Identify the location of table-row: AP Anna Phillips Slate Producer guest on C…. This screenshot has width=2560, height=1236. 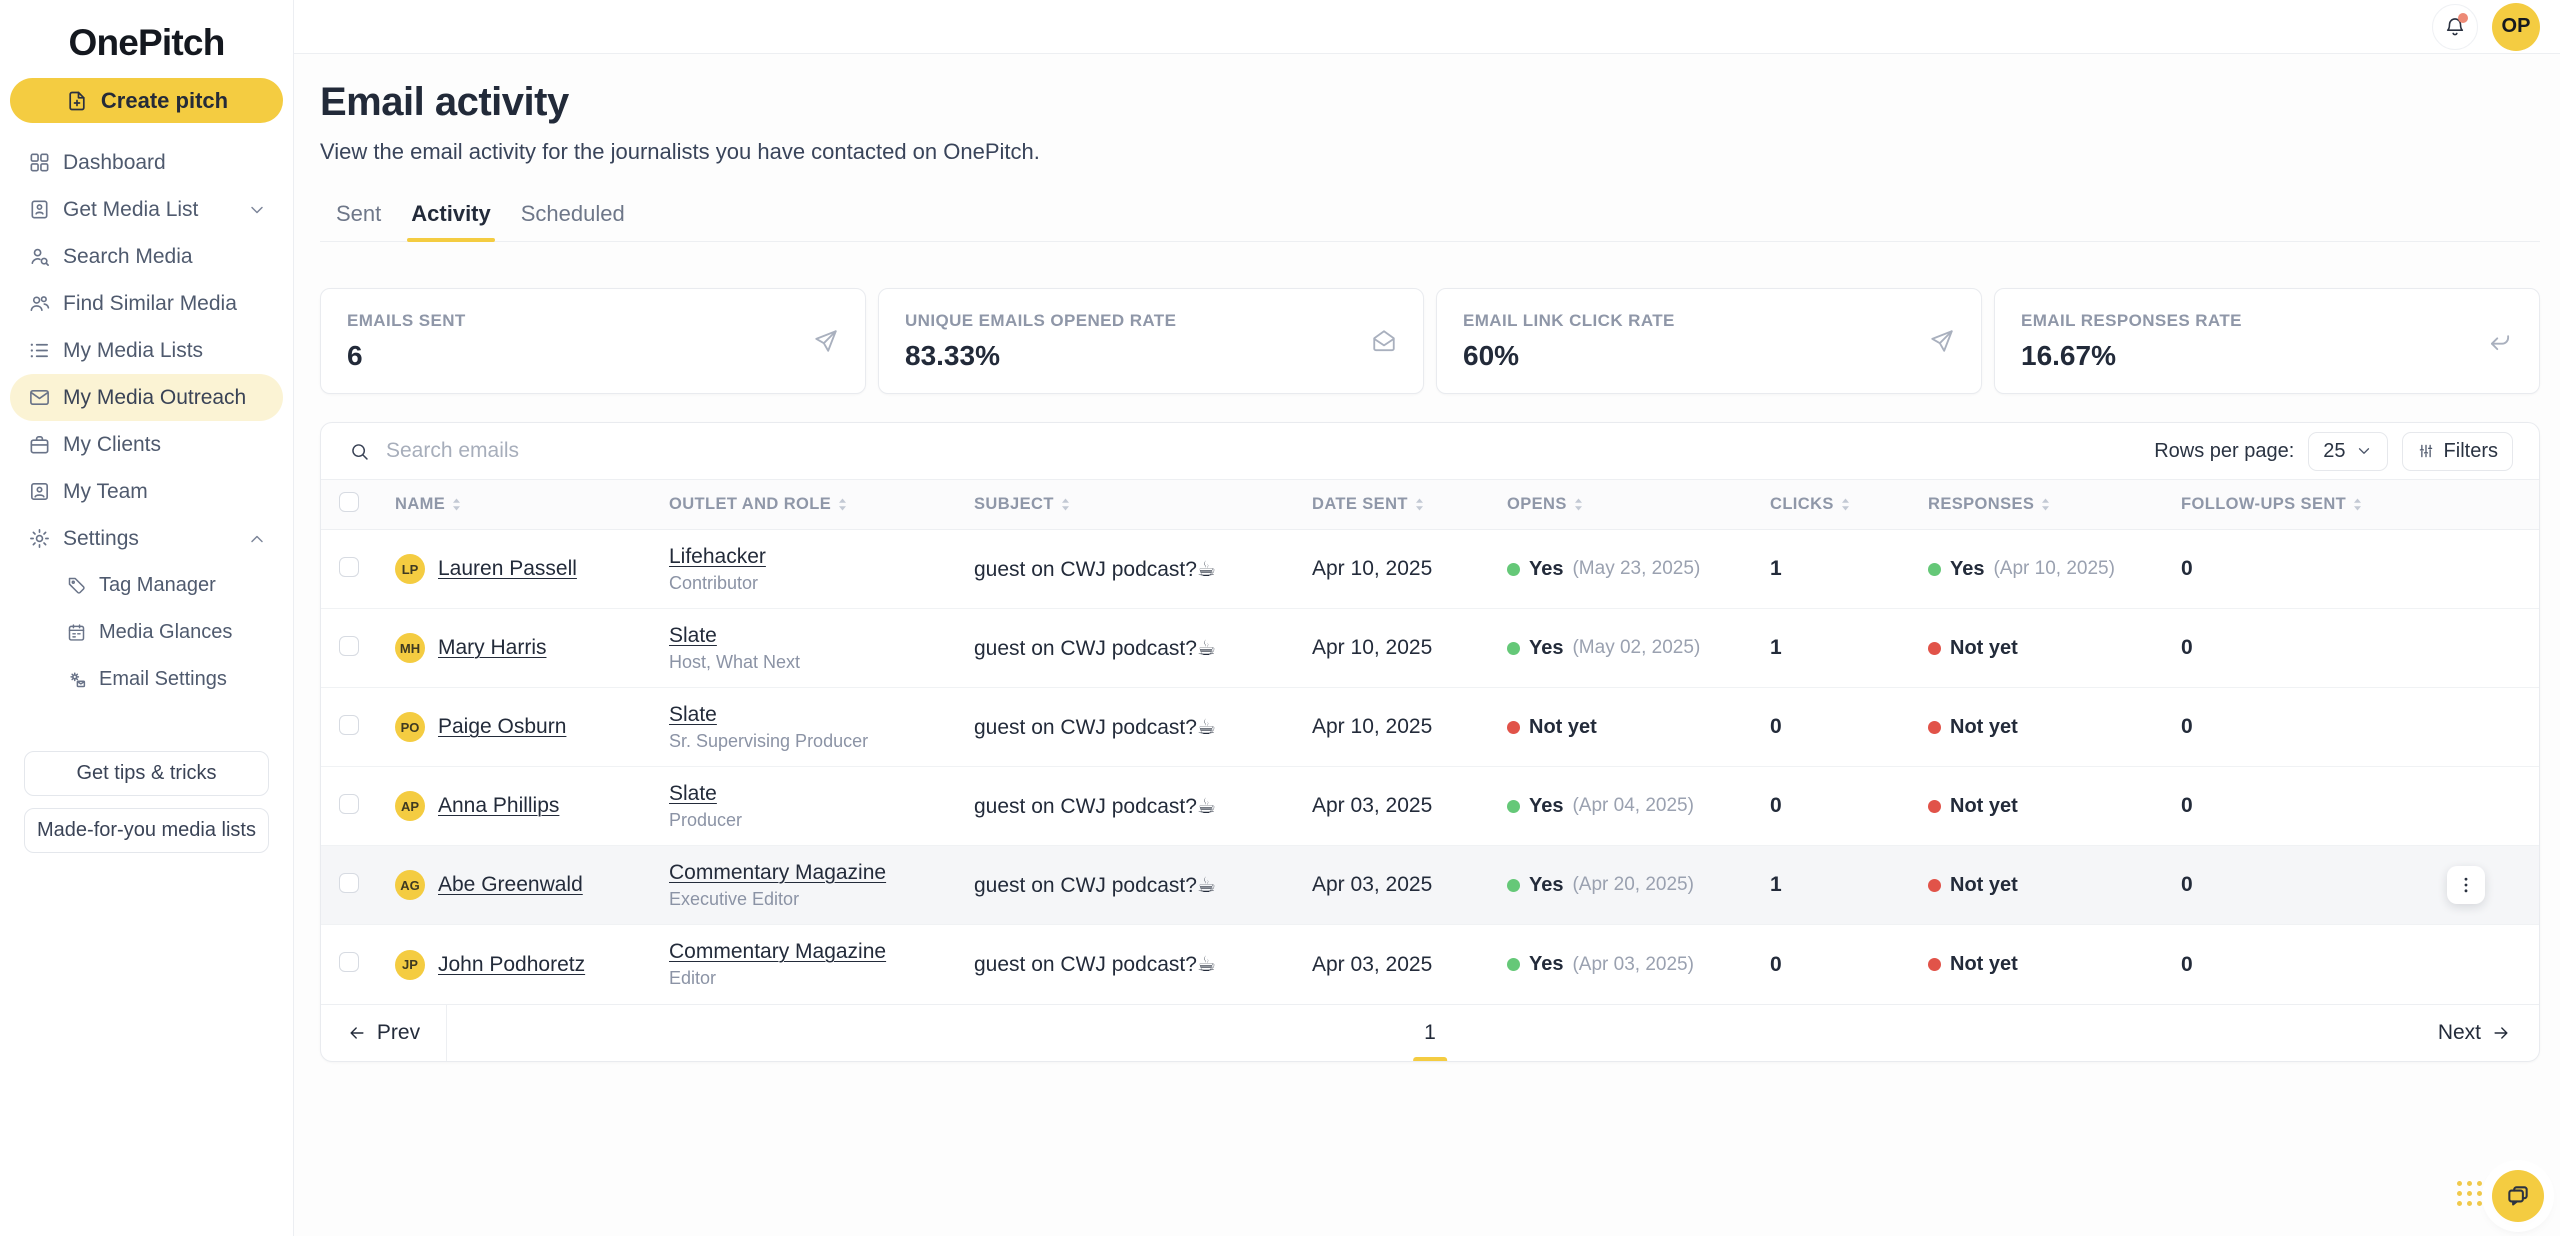
(1430, 806).